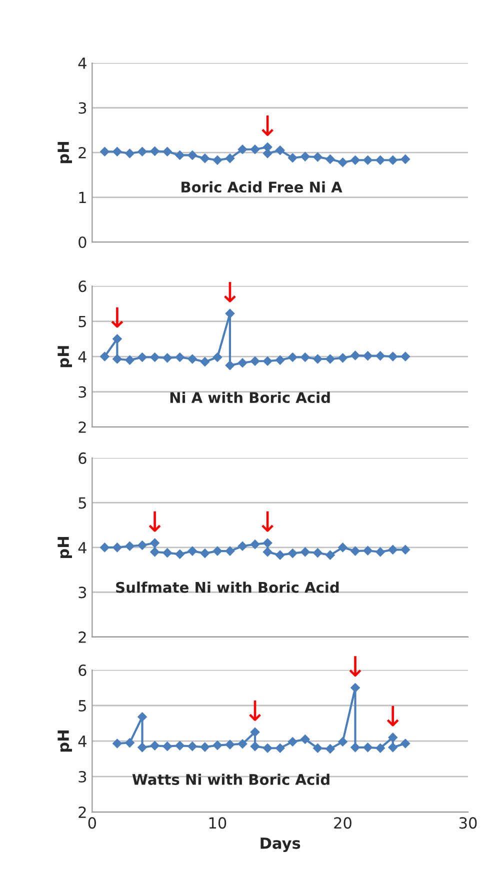  Describe the element at coordinates (92, 823) in the screenshot. I see `x-tick-label: 0` at that location.